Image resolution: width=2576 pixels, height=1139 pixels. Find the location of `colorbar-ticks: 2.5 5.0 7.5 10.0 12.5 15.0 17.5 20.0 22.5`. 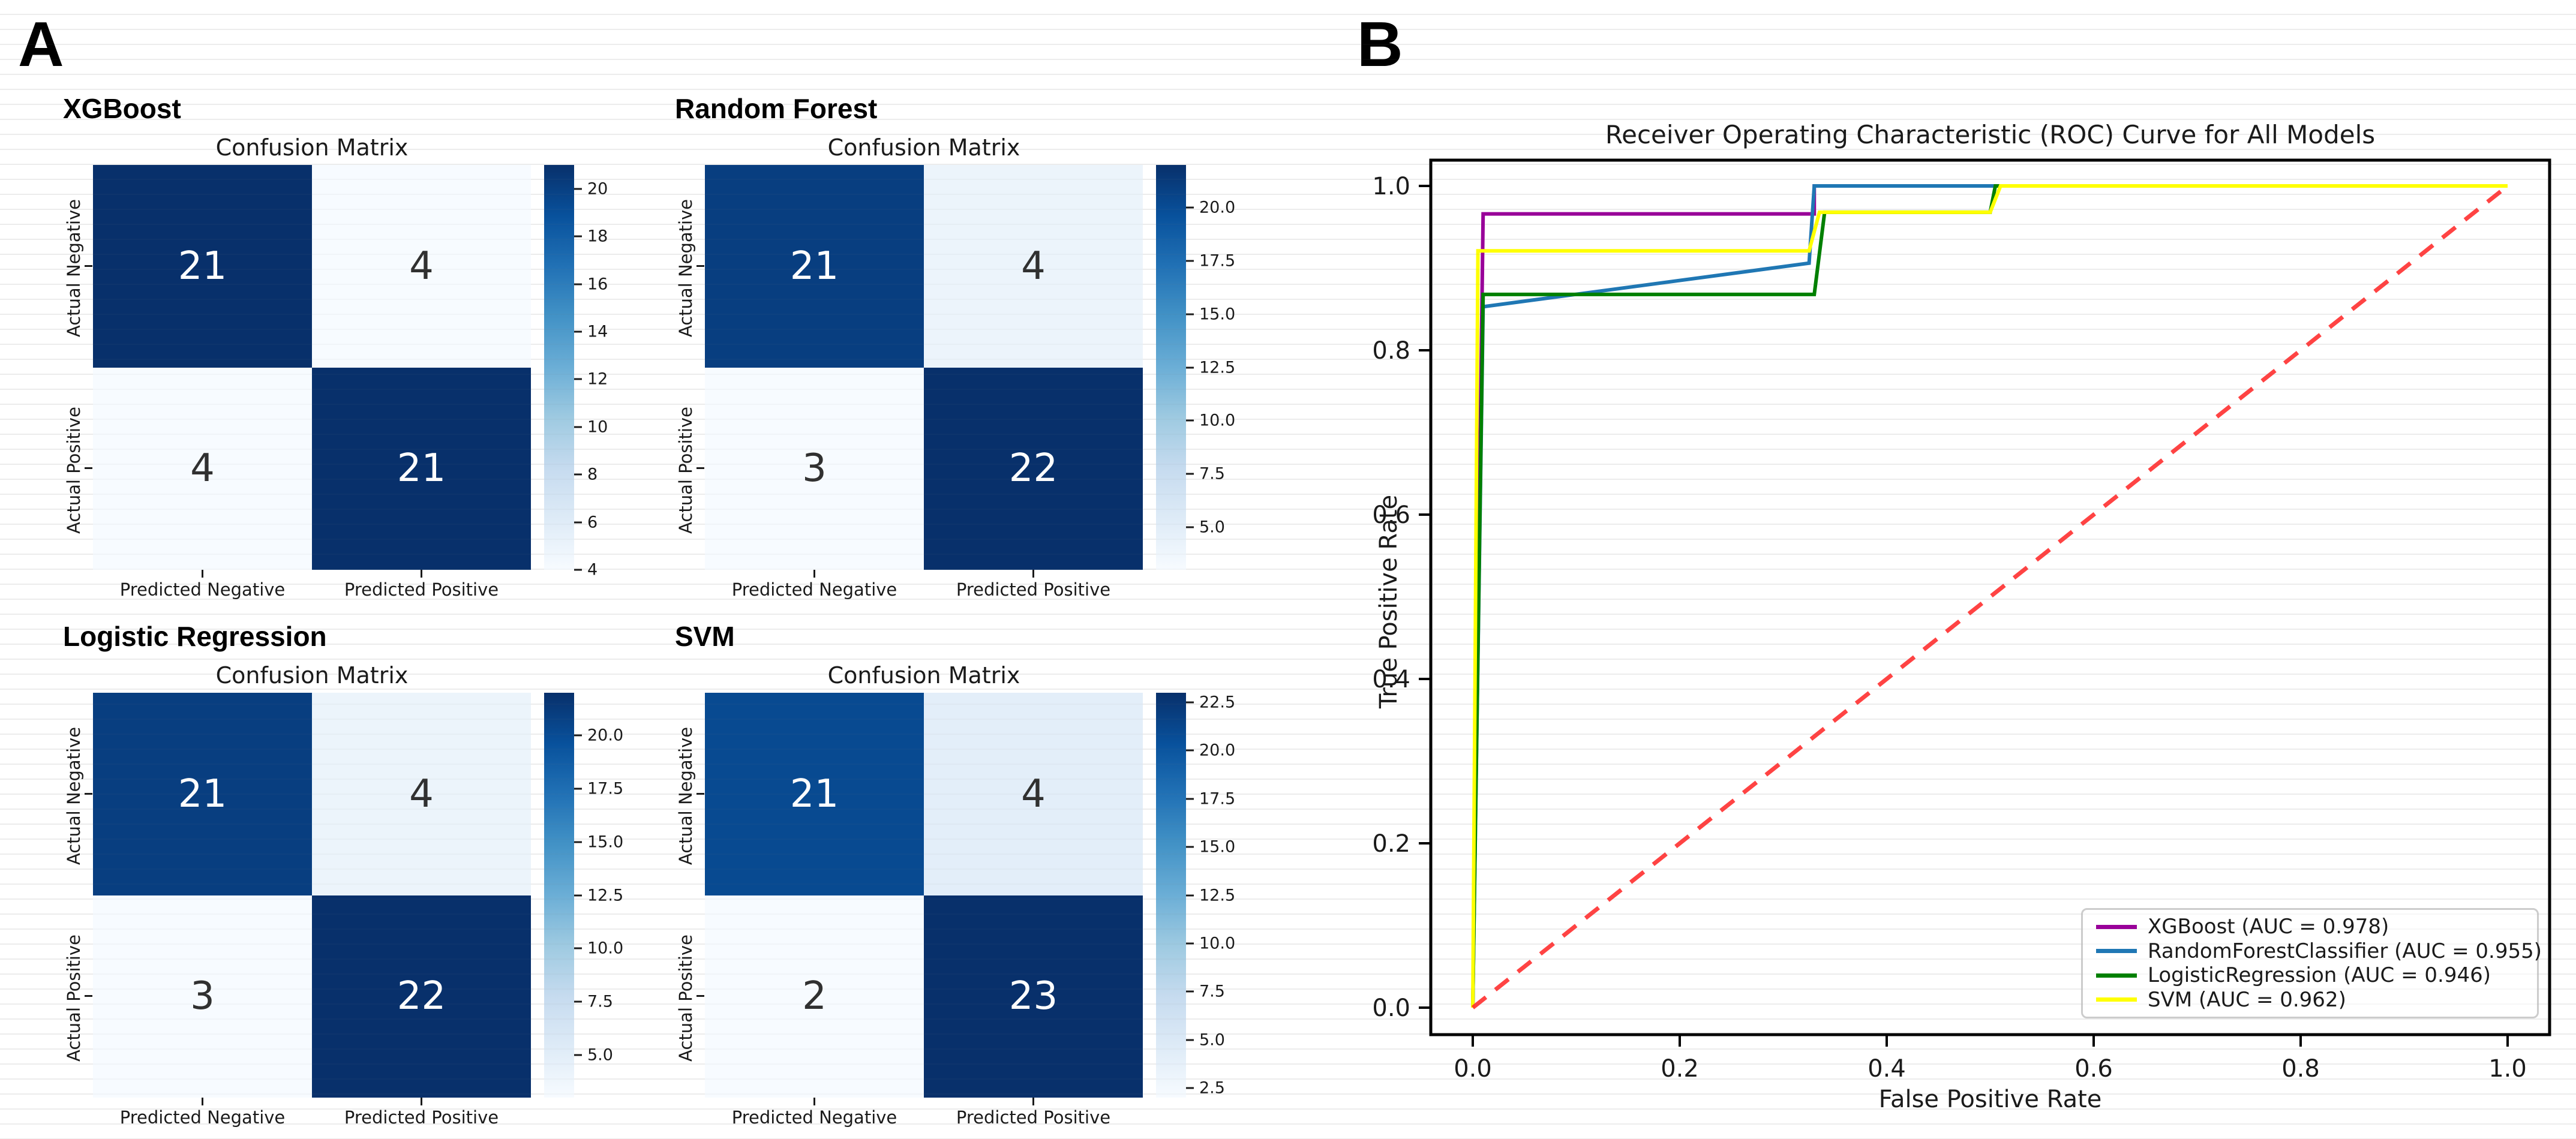

colorbar-ticks: 2.5 5.0 7.5 10.0 12.5 15.0 17.5 20.0 22.5 is located at coordinates (1231, 895).